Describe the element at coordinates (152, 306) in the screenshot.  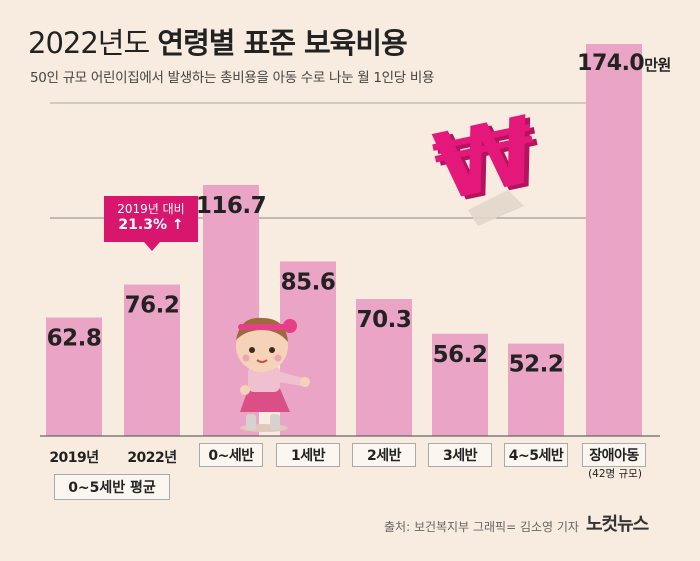
I see `value-label-1: 76.2` at that location.